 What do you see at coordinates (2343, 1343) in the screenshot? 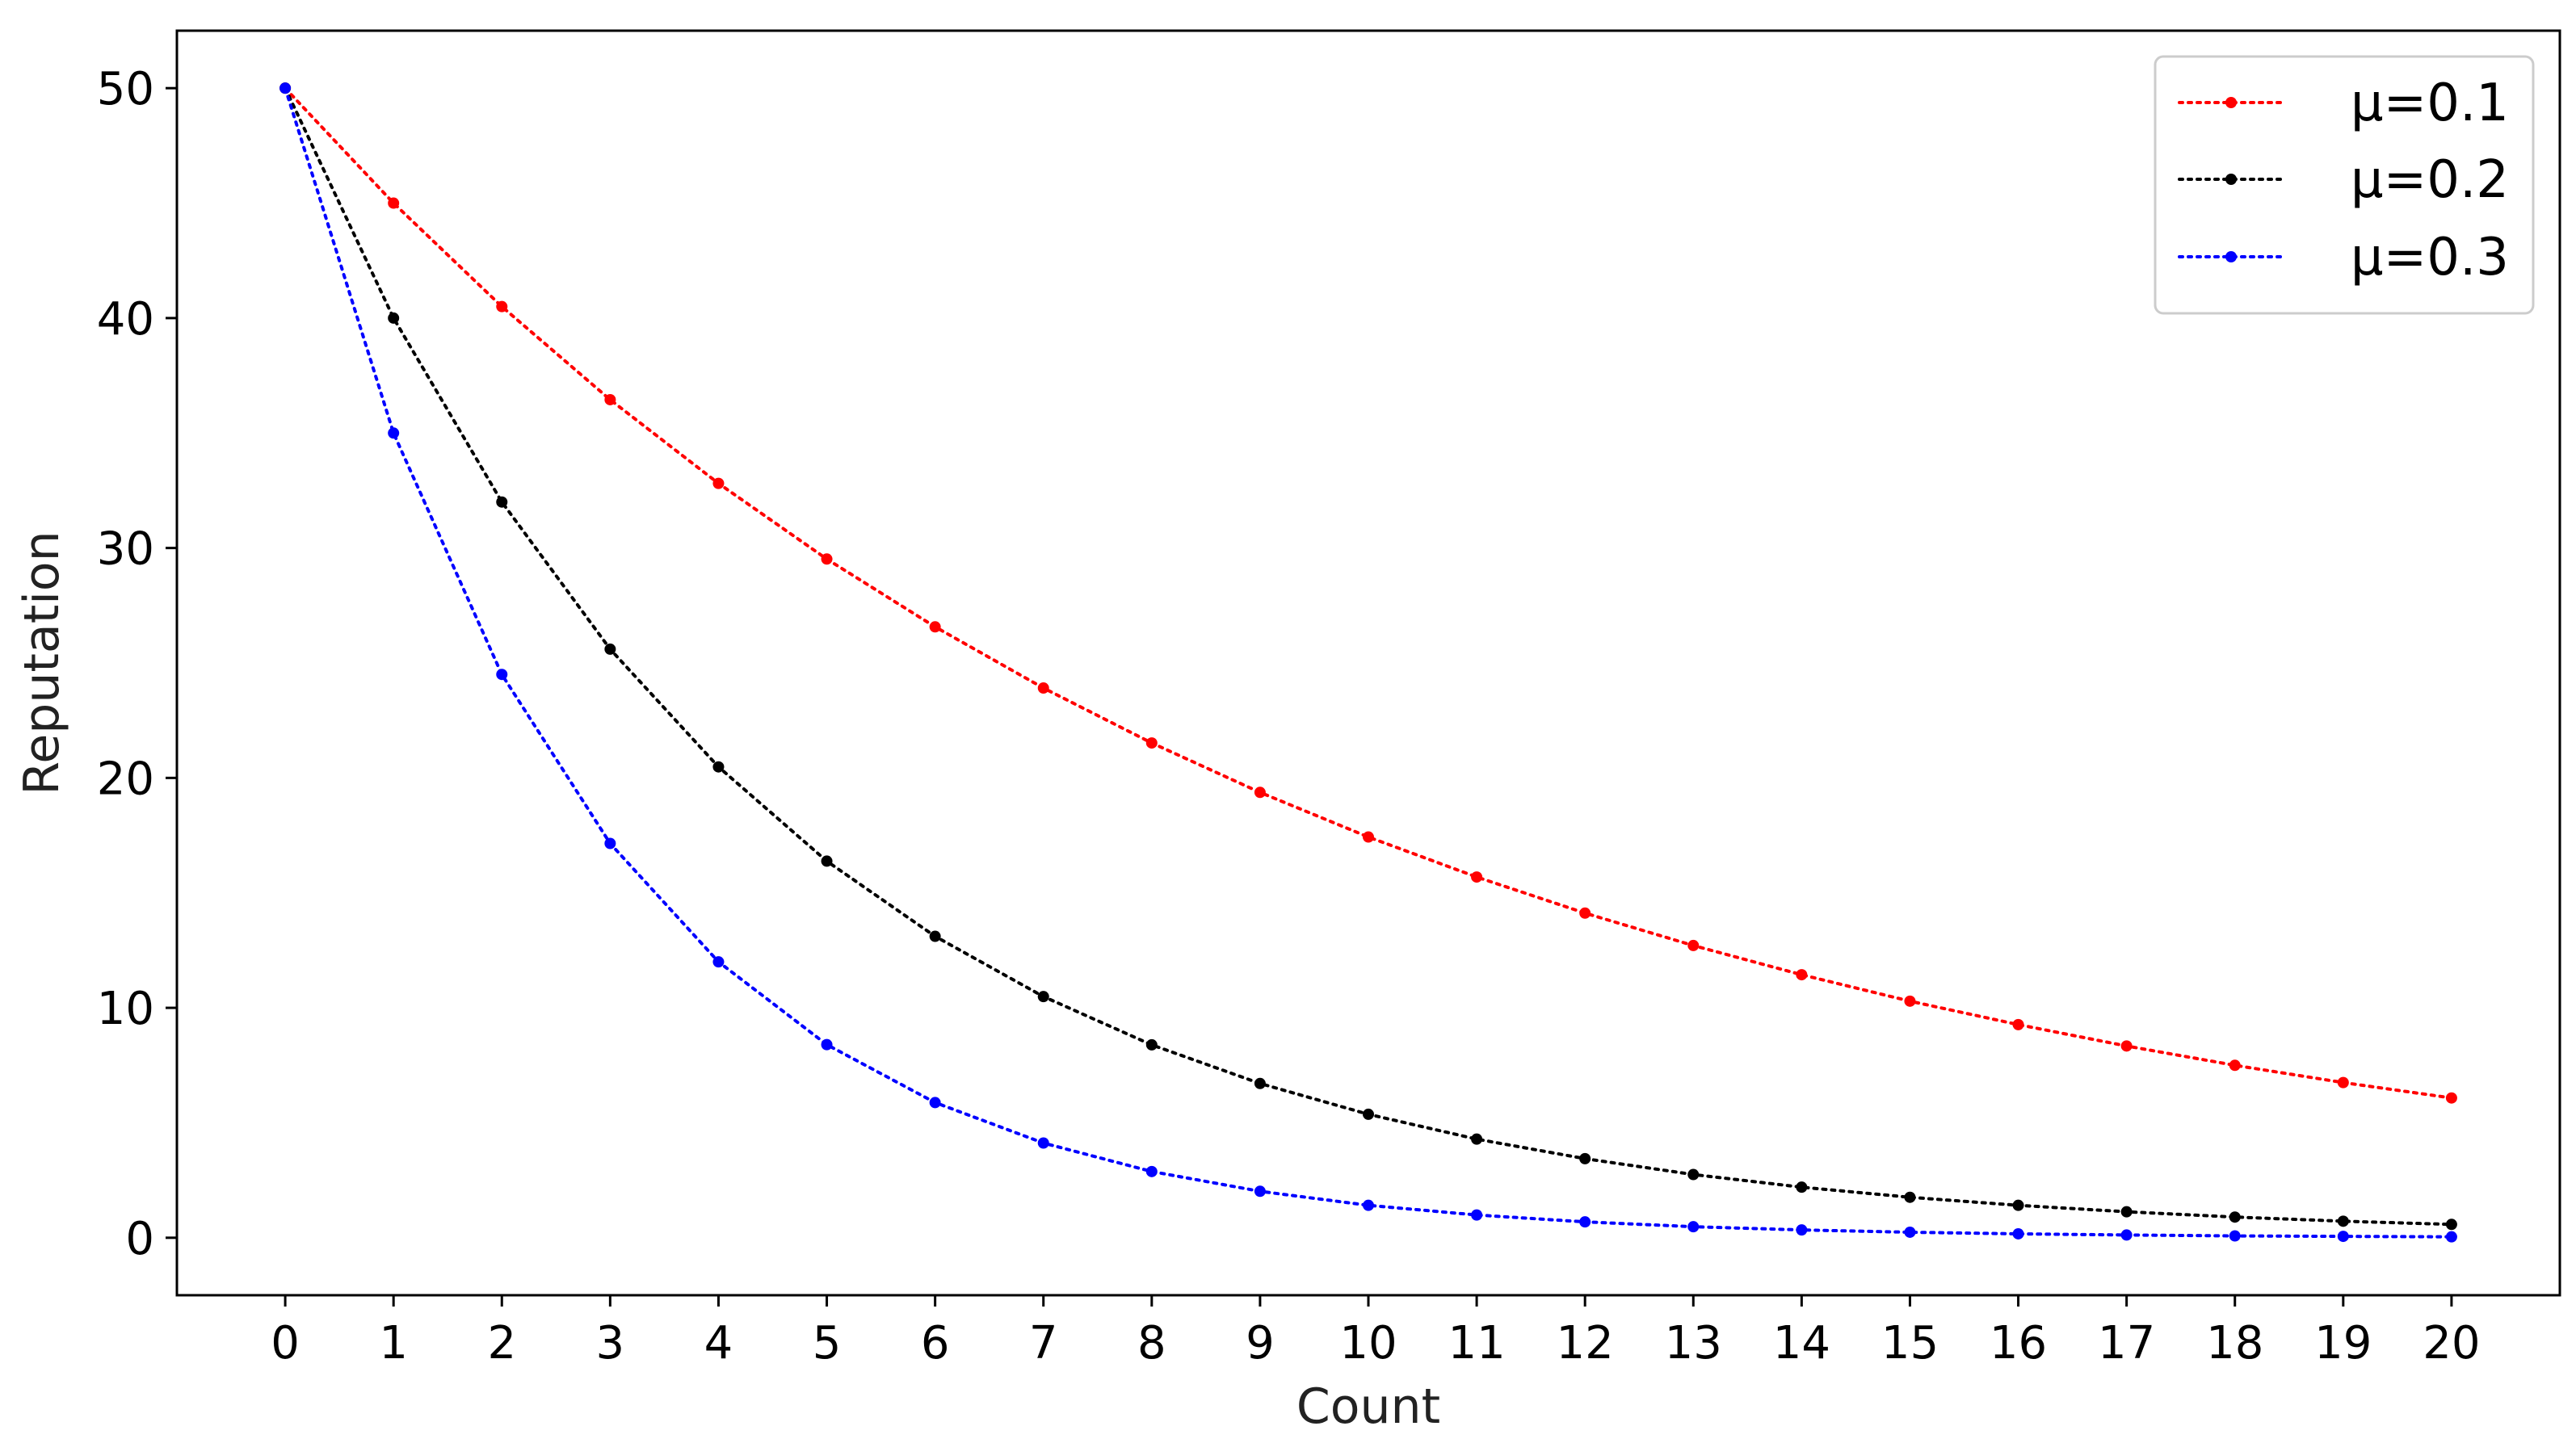
I see `x-tick-label: 19` at bounding box center [2343, 1343].